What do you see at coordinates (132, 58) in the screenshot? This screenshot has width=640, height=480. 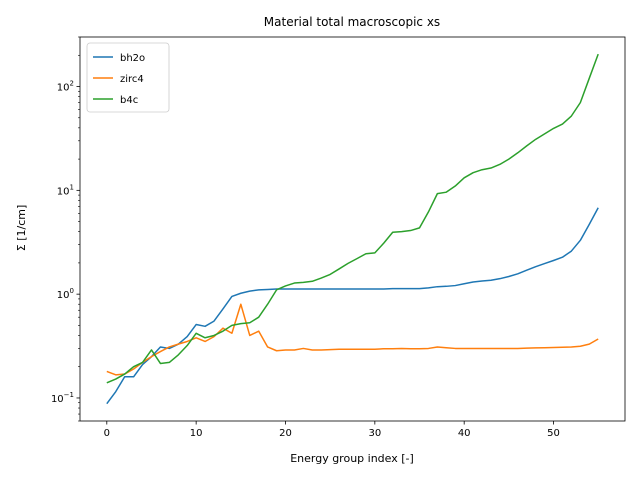 I see `legend-label-bh2o: bh2o` at bounding box center [132, 58].